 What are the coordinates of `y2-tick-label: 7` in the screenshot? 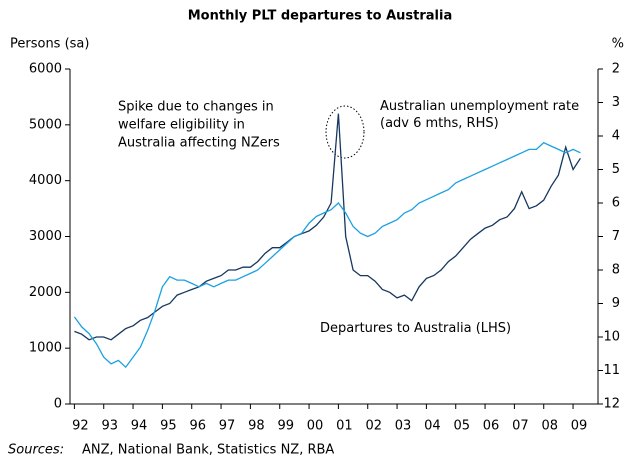 It's located at (616, 236).